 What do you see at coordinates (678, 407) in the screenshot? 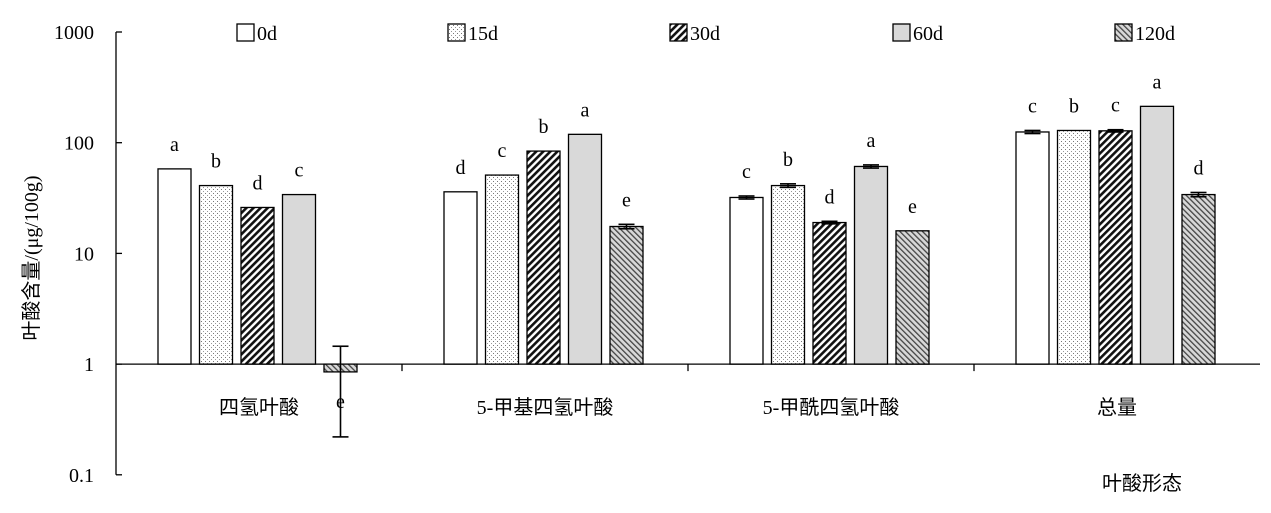
I see `category-labels: 四氢叶酸 5-甲基四氢叶酸 5-甲酰四氢叶酸 总量` at bounding box center [678, 407].